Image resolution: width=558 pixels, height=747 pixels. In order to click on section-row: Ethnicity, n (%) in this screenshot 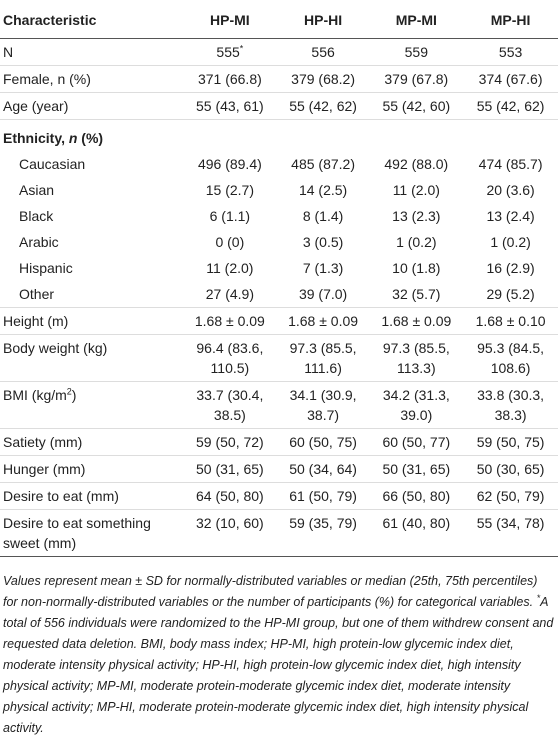, I will do `click(279, 136)`.